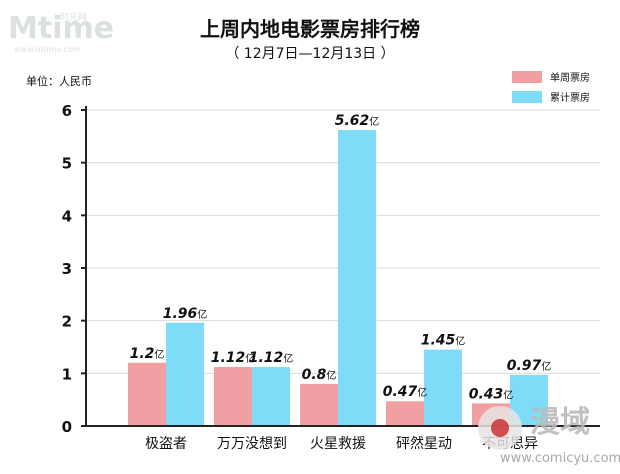 This screenshot has width=620, height=474. What do you see at coordinates (59, 81) in the screenshot?
I see `unit-label: 单位：人民币` at bounding box center [59, 81].